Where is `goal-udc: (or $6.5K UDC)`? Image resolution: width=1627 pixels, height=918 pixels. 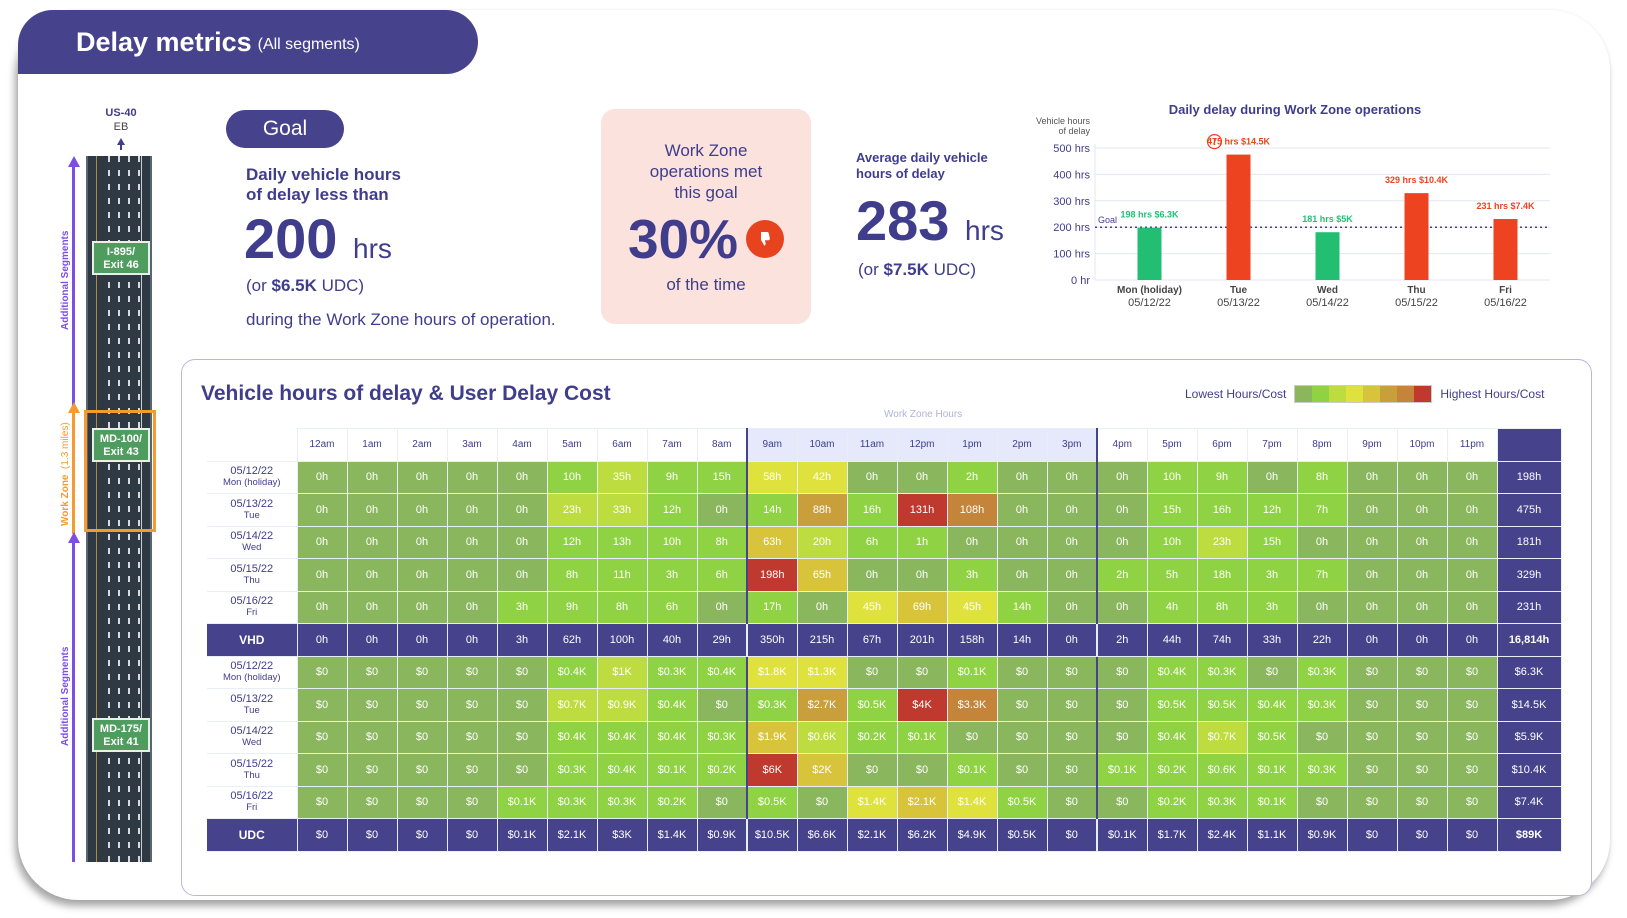
goal-udc: (or $6.5K UDC) is located at coordinates (305, 285).